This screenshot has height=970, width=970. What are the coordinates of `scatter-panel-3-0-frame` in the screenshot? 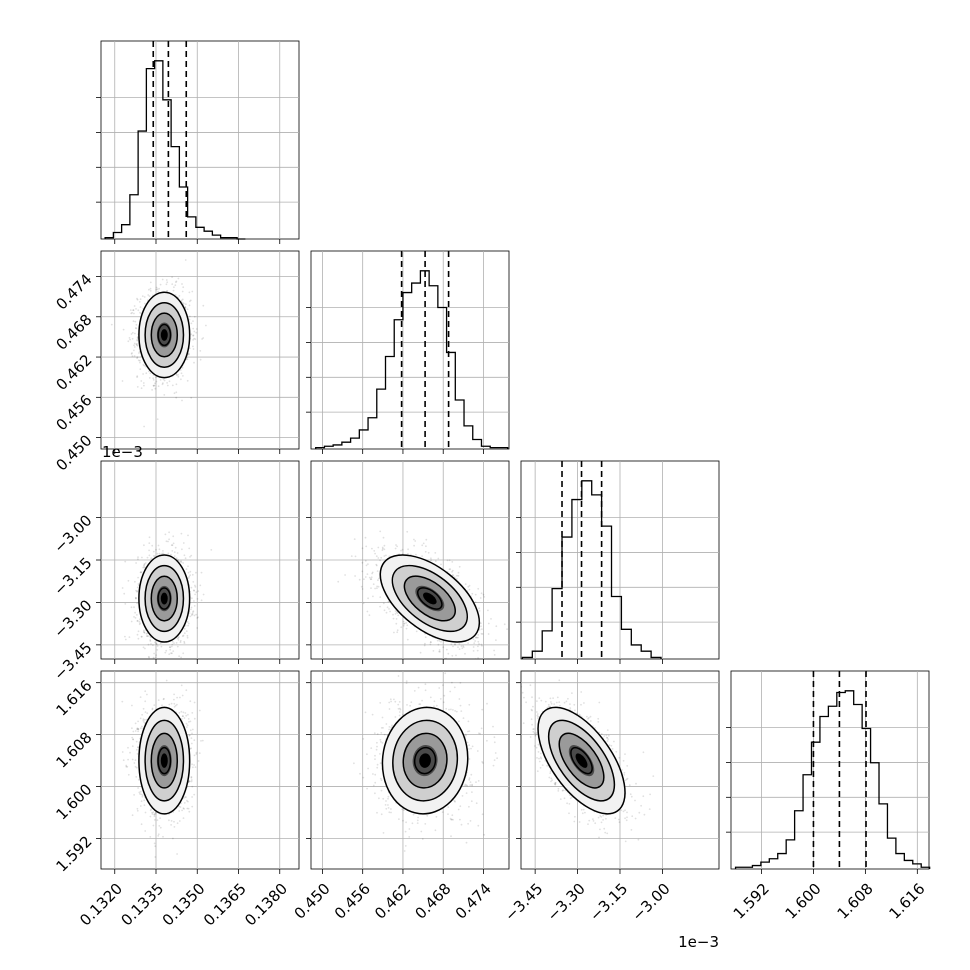 It's located at (200, 770).